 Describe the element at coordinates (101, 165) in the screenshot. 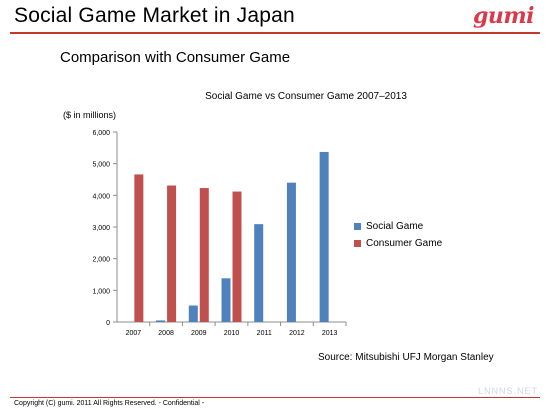

I see `y-tick-label: 5,000` at that location.